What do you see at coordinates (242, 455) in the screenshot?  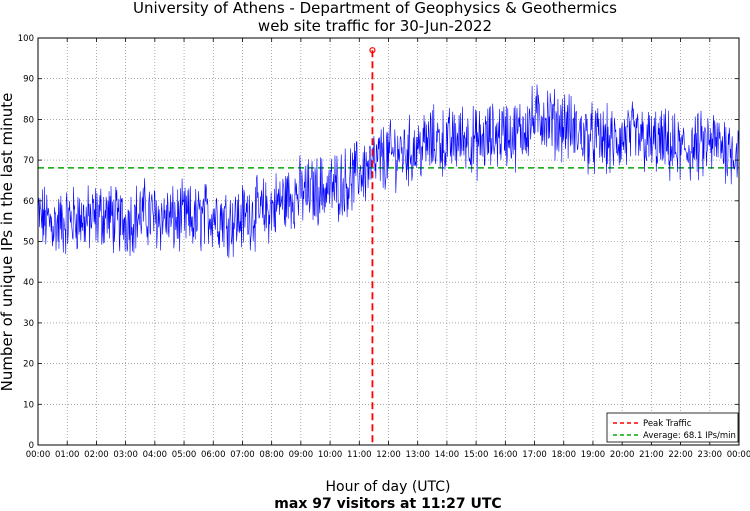 I see `x-tick-label: 07:00` at bounding box center [242, 455].